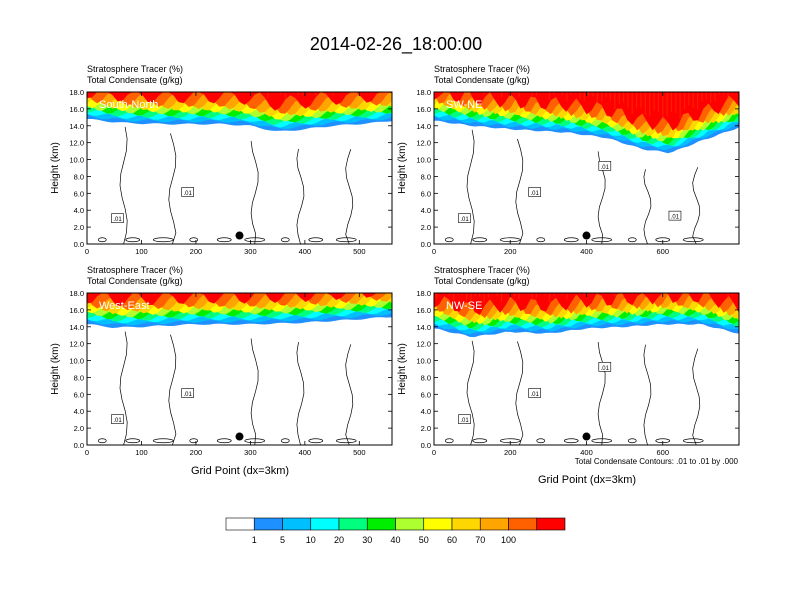  What do you see at coordinates (508, 540) in the screenshot?
I see `colorbar-label: 100` at bounding box center [508, 540].